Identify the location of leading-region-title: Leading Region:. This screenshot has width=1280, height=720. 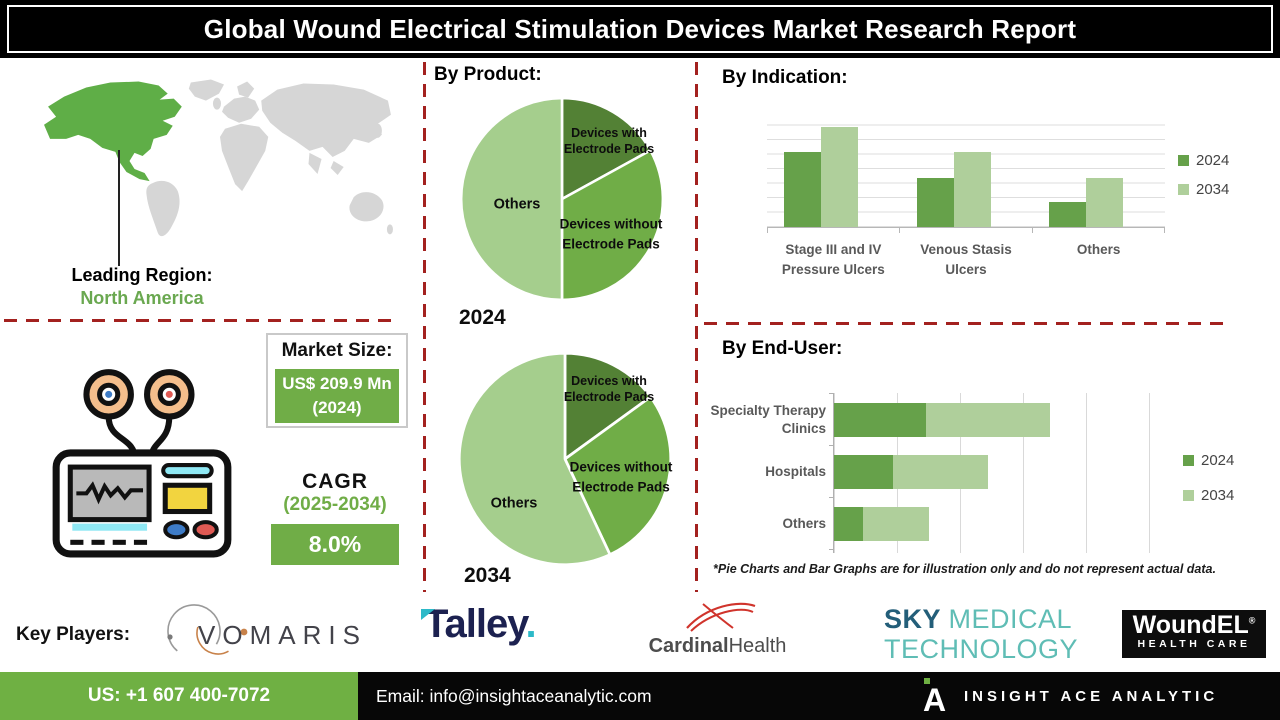
(142, 275).